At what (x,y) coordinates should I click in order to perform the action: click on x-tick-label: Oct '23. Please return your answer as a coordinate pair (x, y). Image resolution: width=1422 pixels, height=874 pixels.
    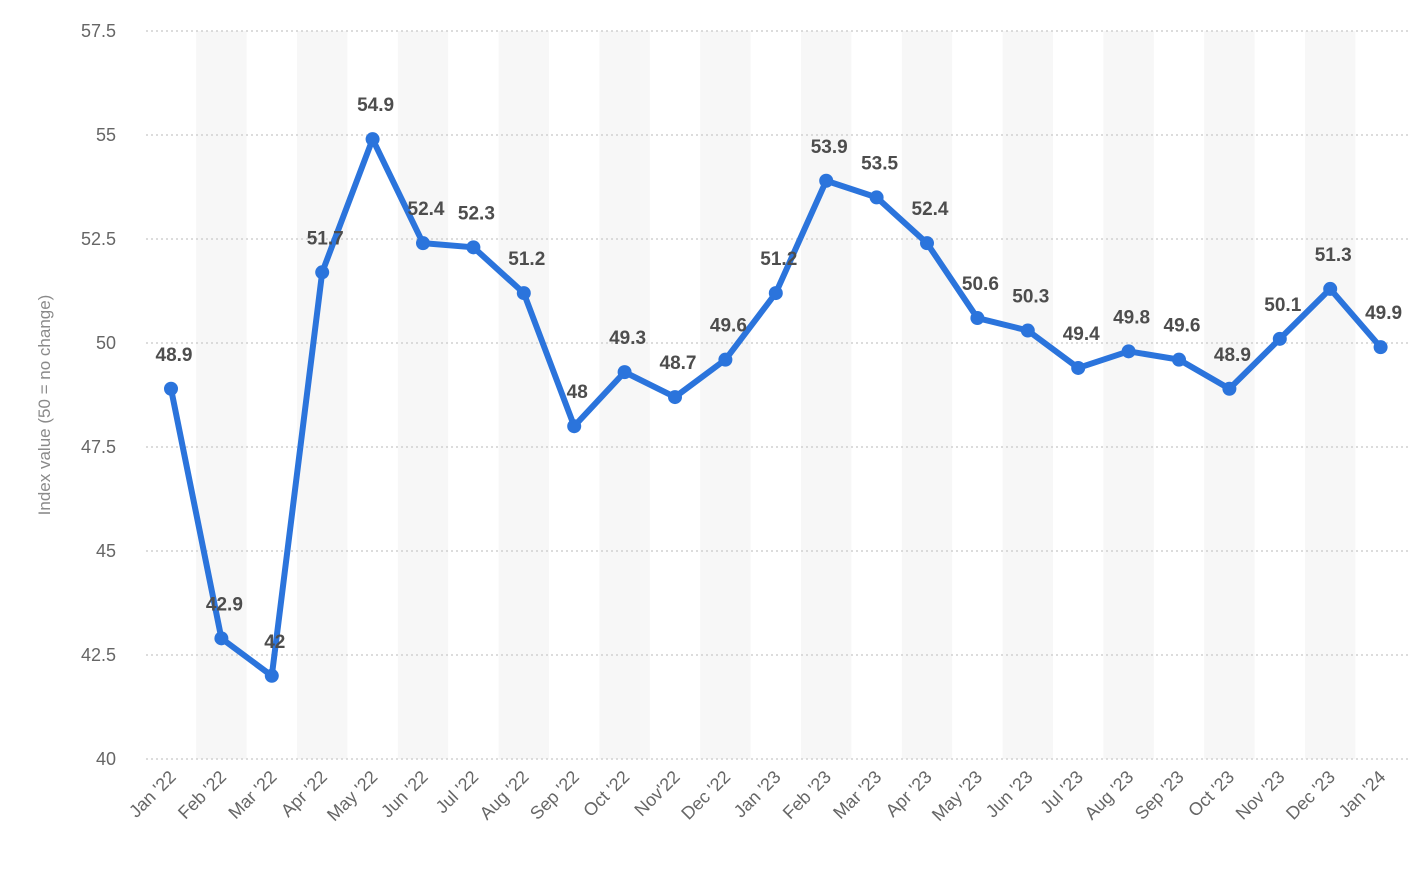
    Looking at the image, I should click on (1211, 794).